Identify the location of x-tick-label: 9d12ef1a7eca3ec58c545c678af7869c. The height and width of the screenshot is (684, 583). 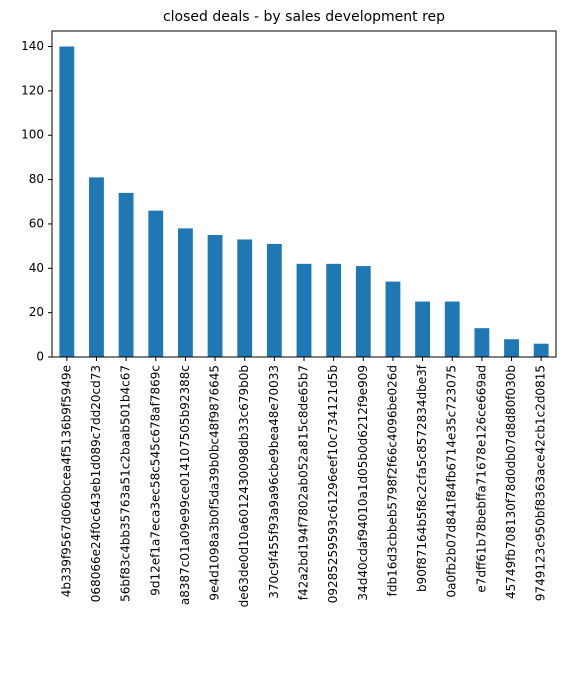
(155, 480).